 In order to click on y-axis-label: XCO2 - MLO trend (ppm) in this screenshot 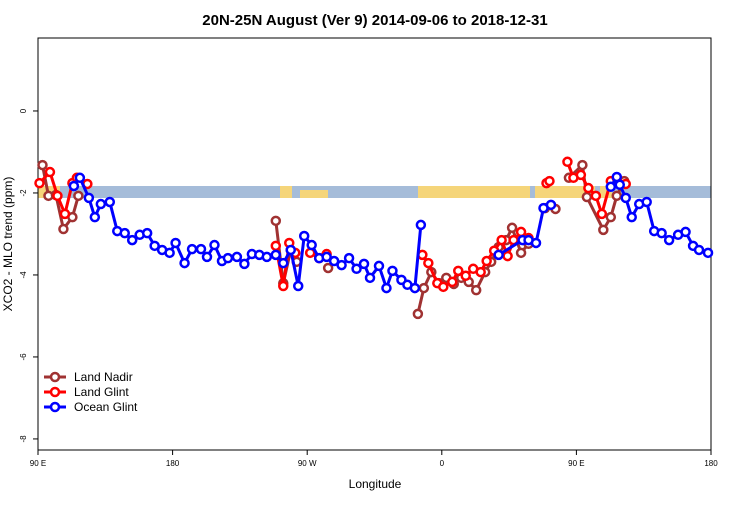, I will do `click(8, 244)`.